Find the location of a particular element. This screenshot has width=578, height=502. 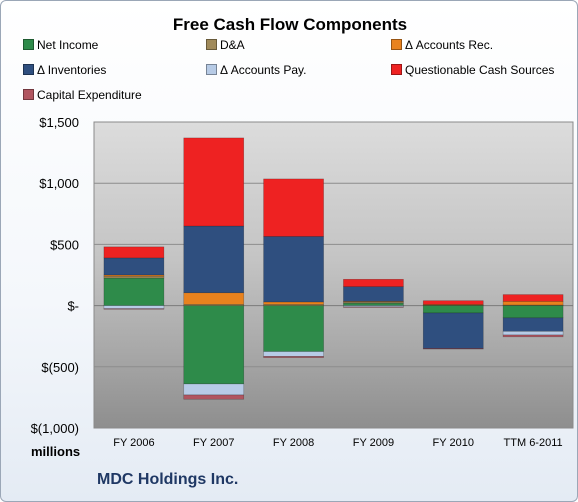

legend-label: Questionable Cash Sources is located at coordinates (480, 70).